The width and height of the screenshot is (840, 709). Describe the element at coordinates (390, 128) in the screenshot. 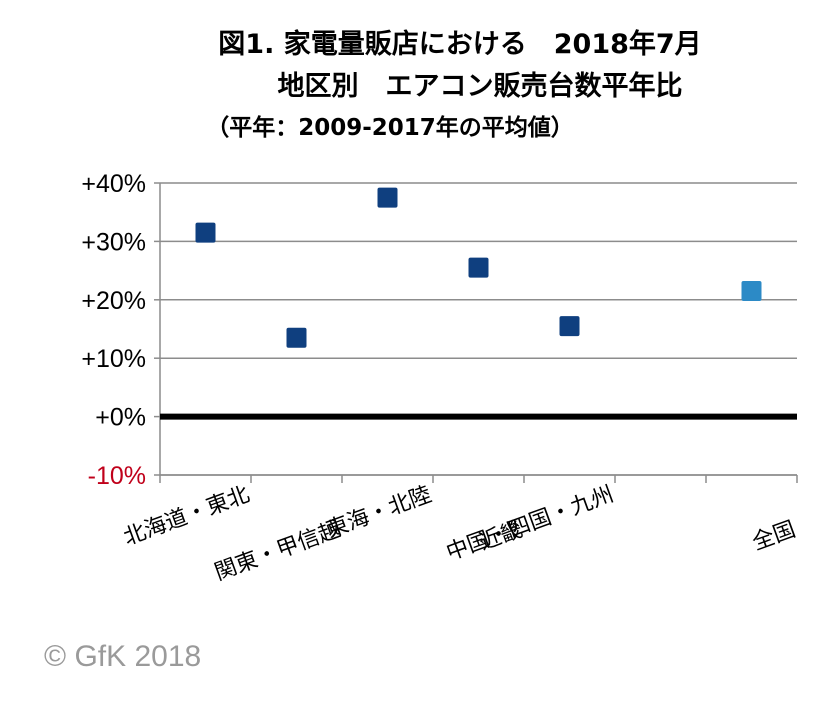

I see `chart-subtitle: （平年：2009-2017年の平均値）` at that location.